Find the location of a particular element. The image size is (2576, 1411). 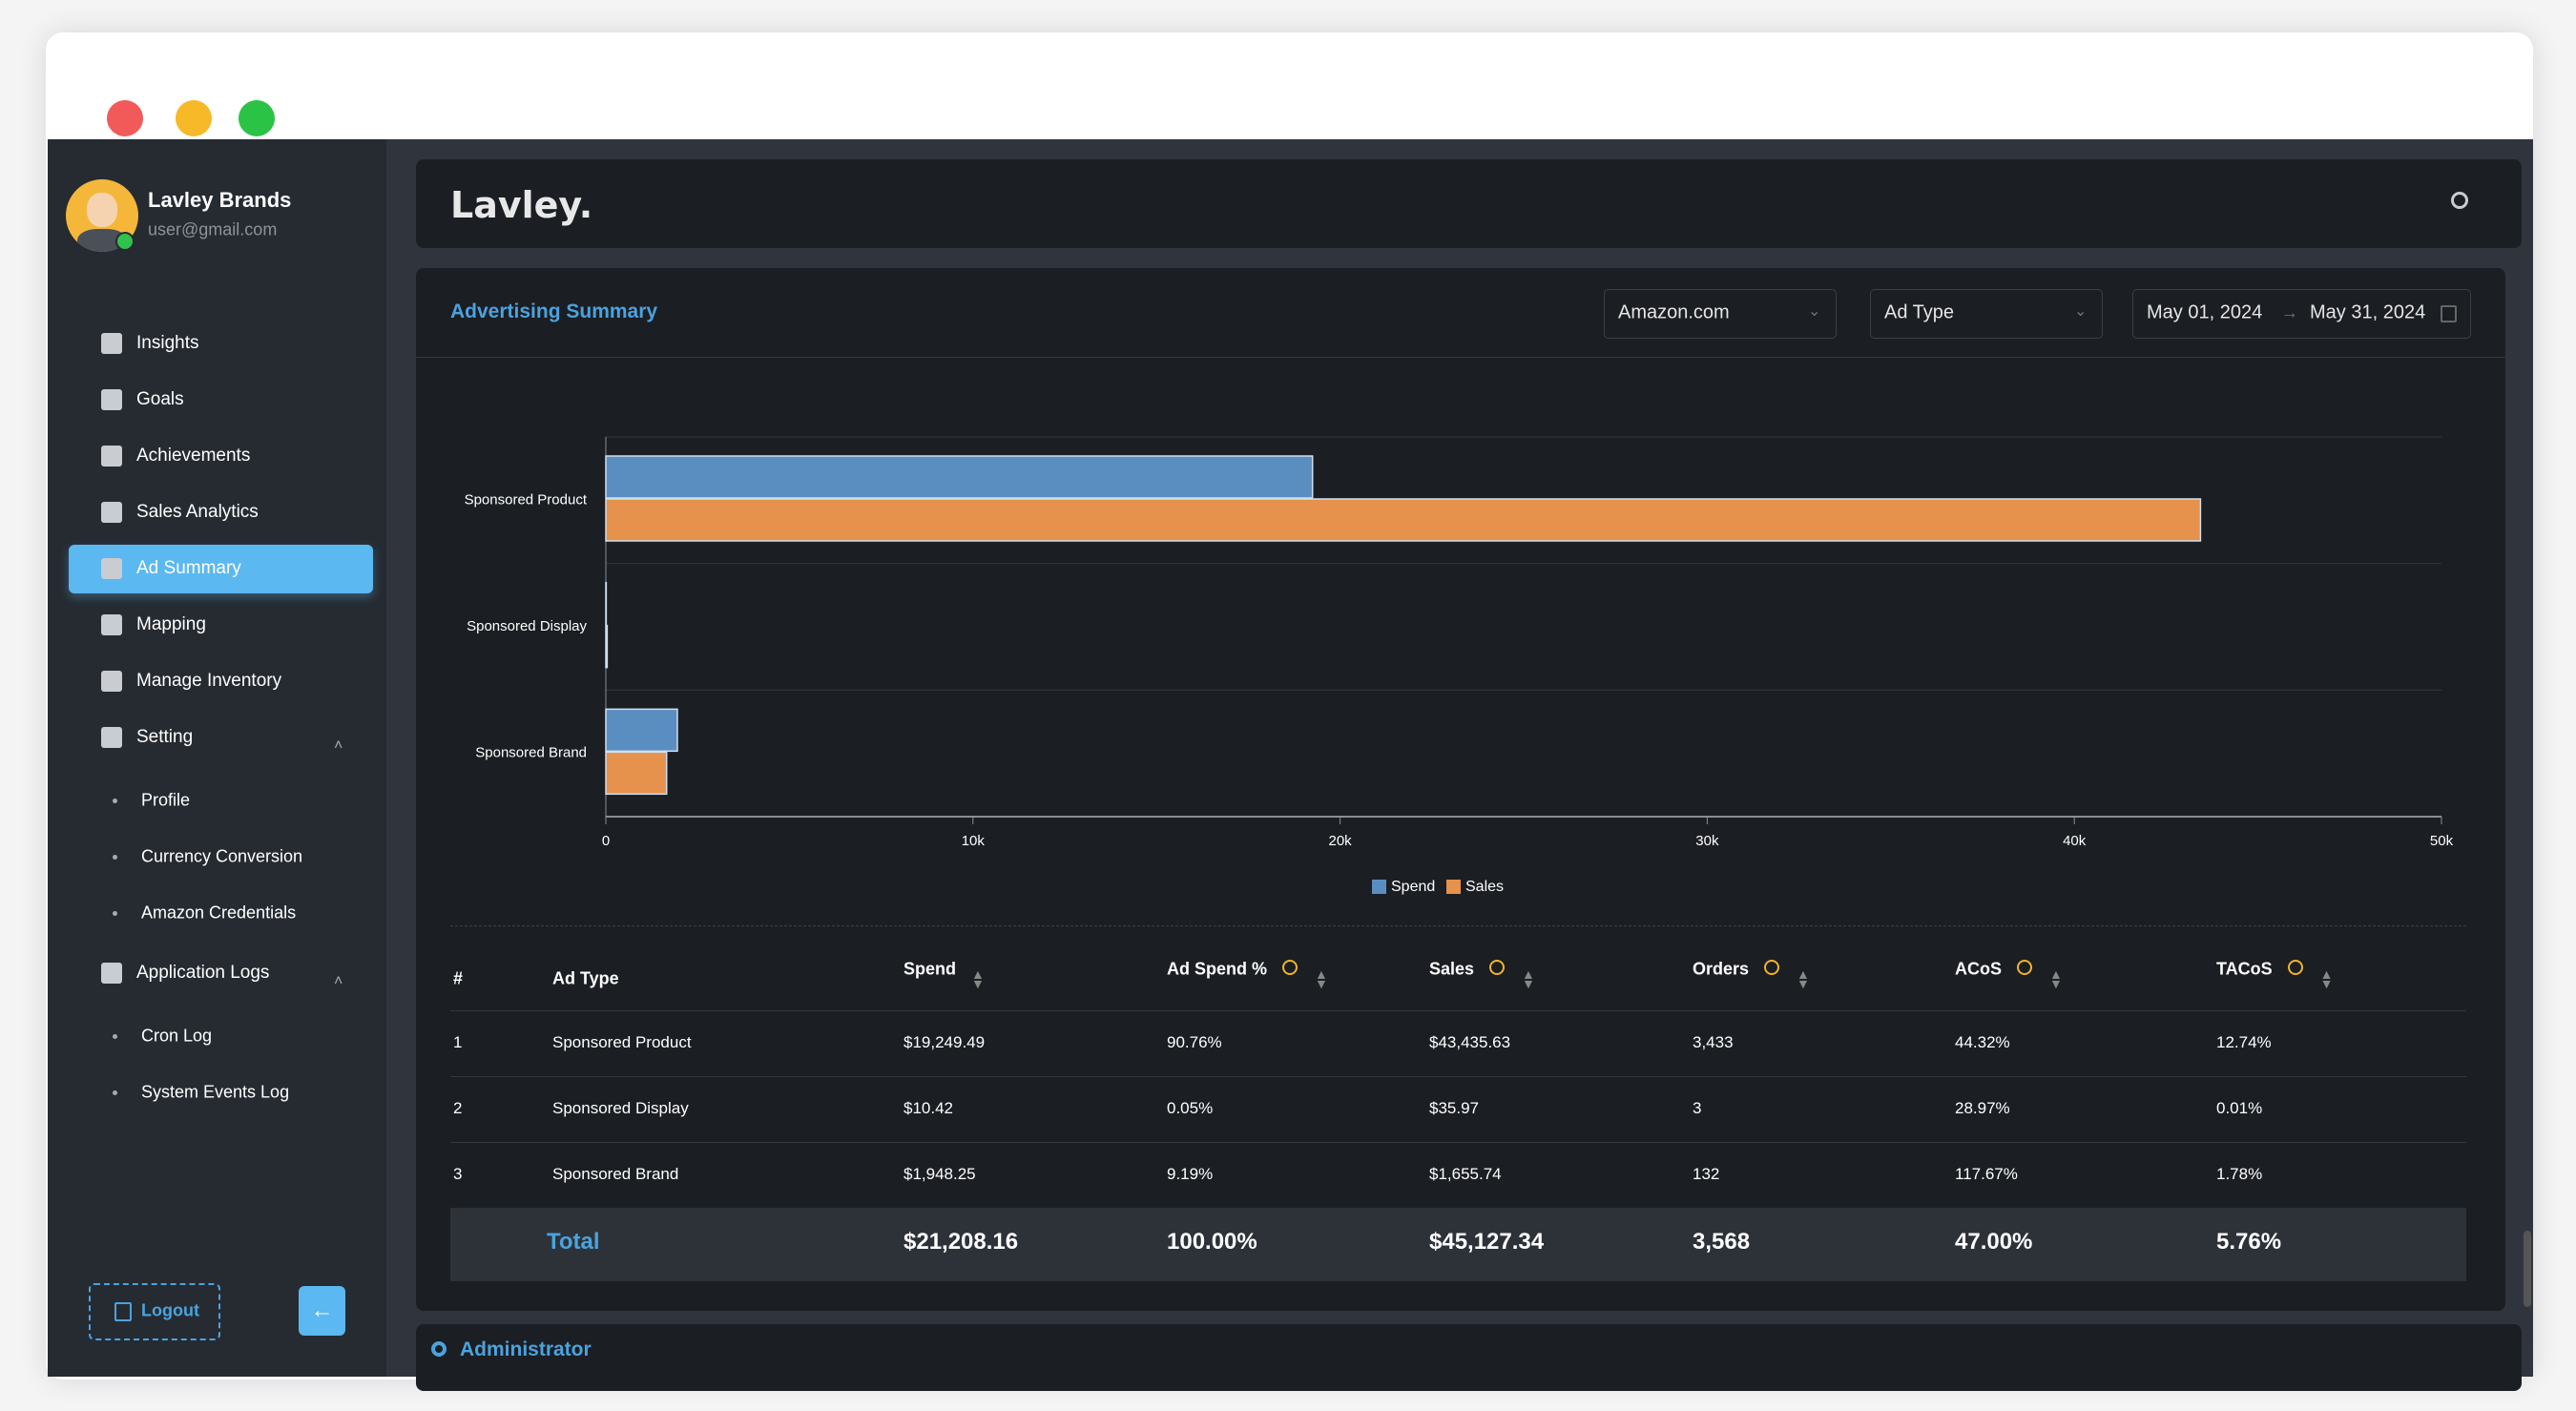

user-name: Lavley Brands is located at coordinates (220, 200).